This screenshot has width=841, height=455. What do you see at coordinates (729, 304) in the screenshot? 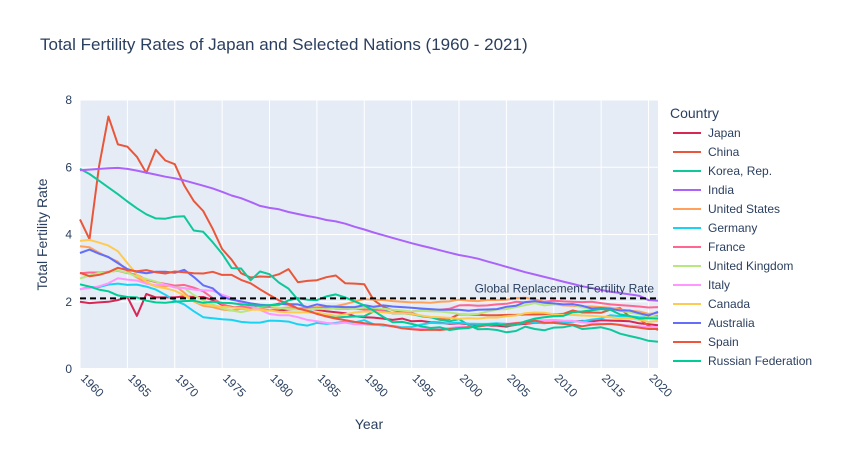
I see `legend-label: Canada` at bounding box center [729, 304].